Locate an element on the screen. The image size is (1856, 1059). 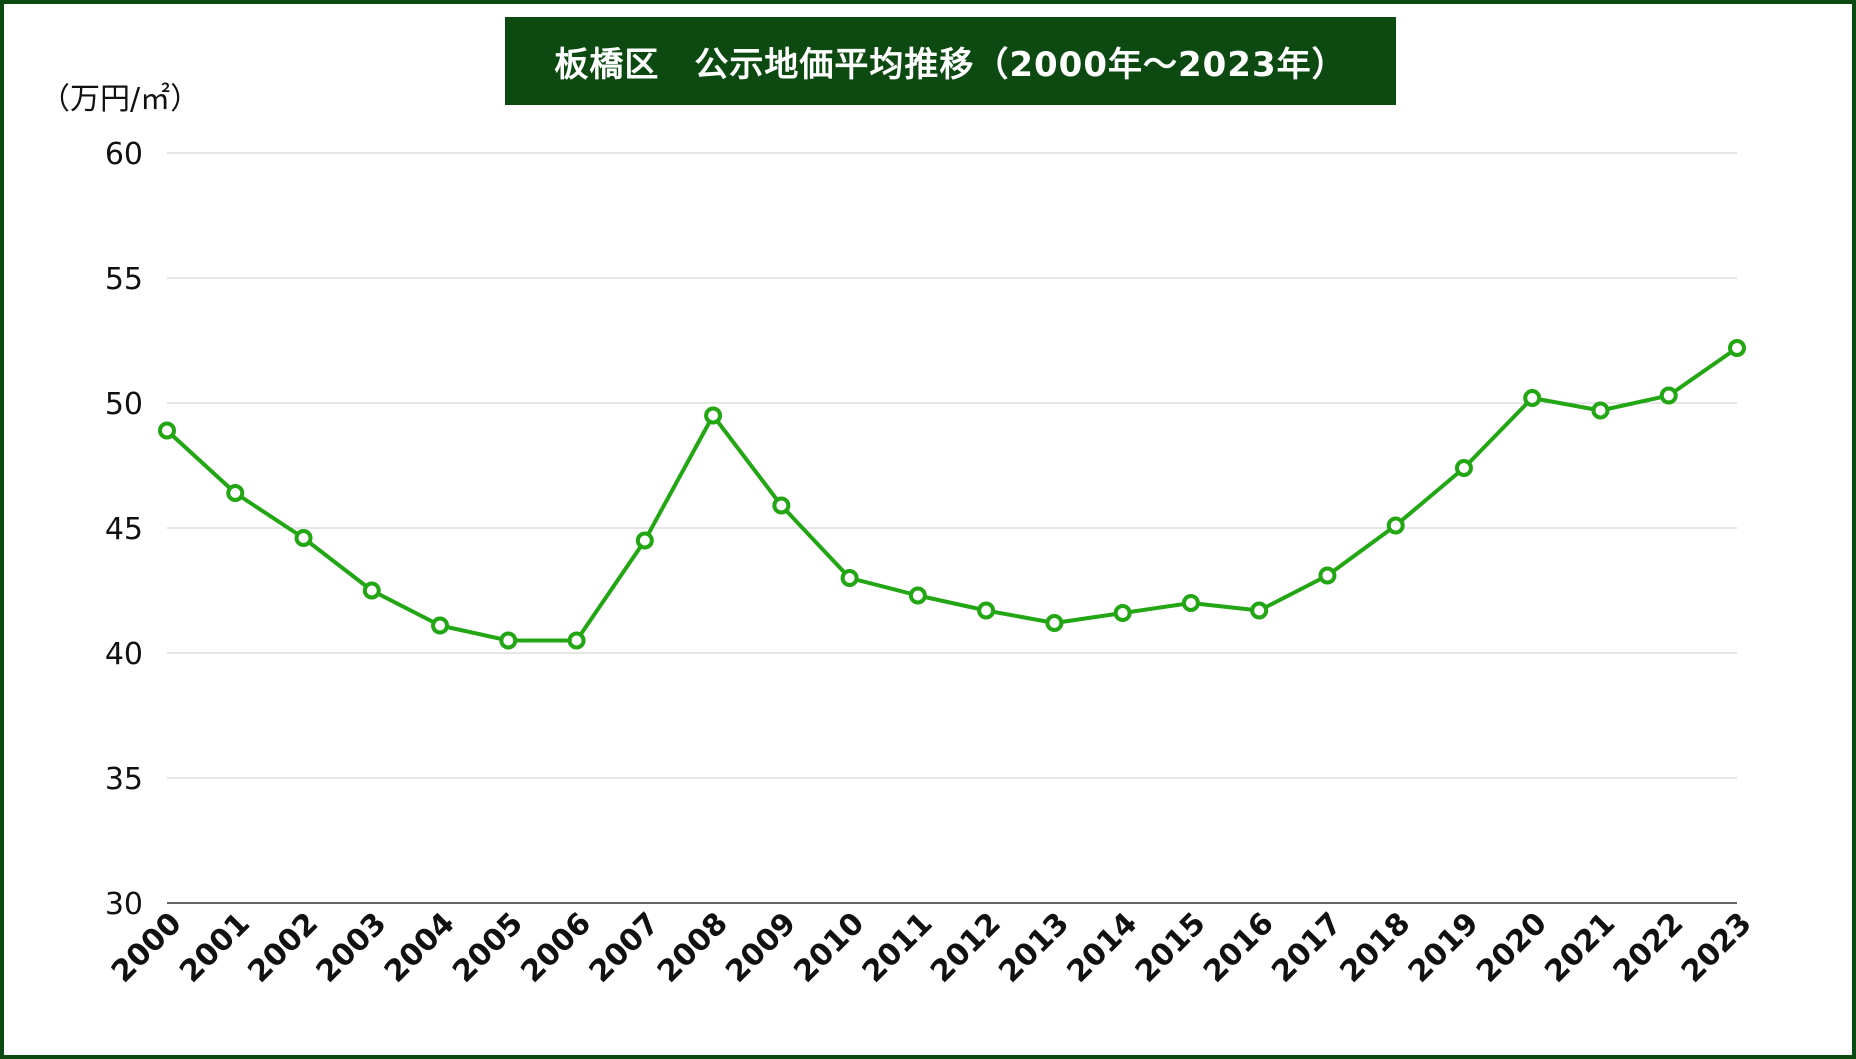
y-tick-label: 45 is located at coordinates (124, 529).